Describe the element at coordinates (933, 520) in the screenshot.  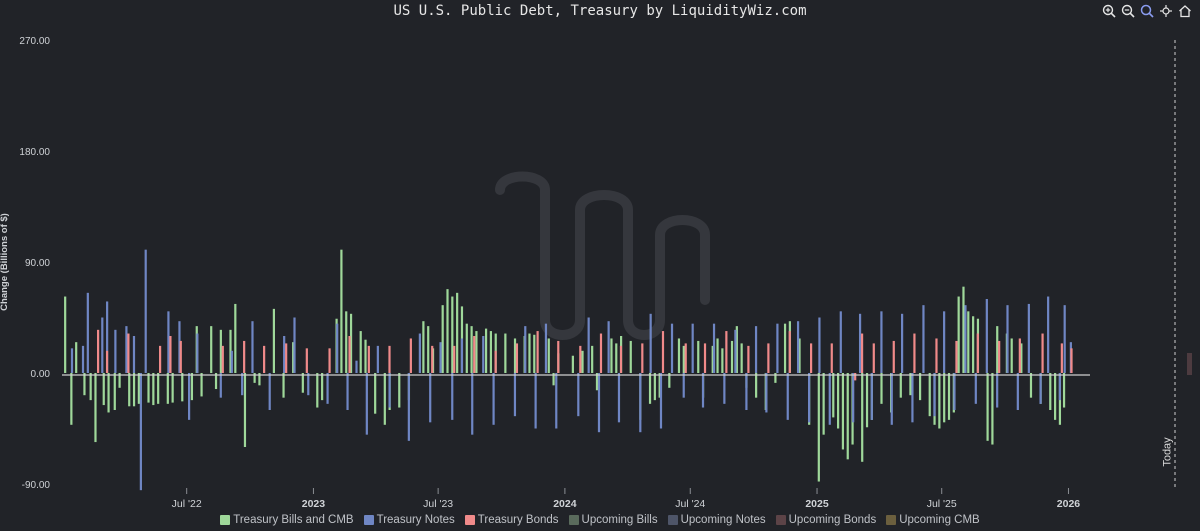
I see `legend-item-upcoming-cmb: Upcoming CMB` at that location.